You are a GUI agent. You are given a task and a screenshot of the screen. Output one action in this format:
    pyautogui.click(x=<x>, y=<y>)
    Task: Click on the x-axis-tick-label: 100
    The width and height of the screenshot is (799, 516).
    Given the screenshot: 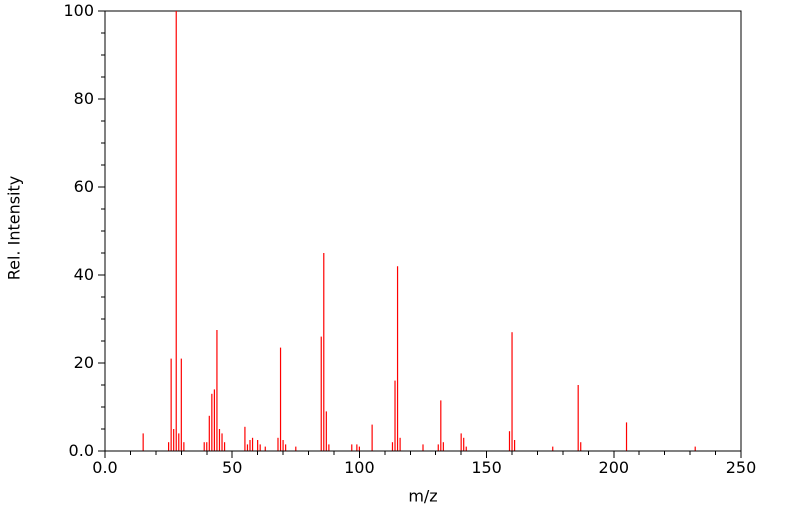 What is the action you would take?
    pyautogui.click(x=359, y=467)
    